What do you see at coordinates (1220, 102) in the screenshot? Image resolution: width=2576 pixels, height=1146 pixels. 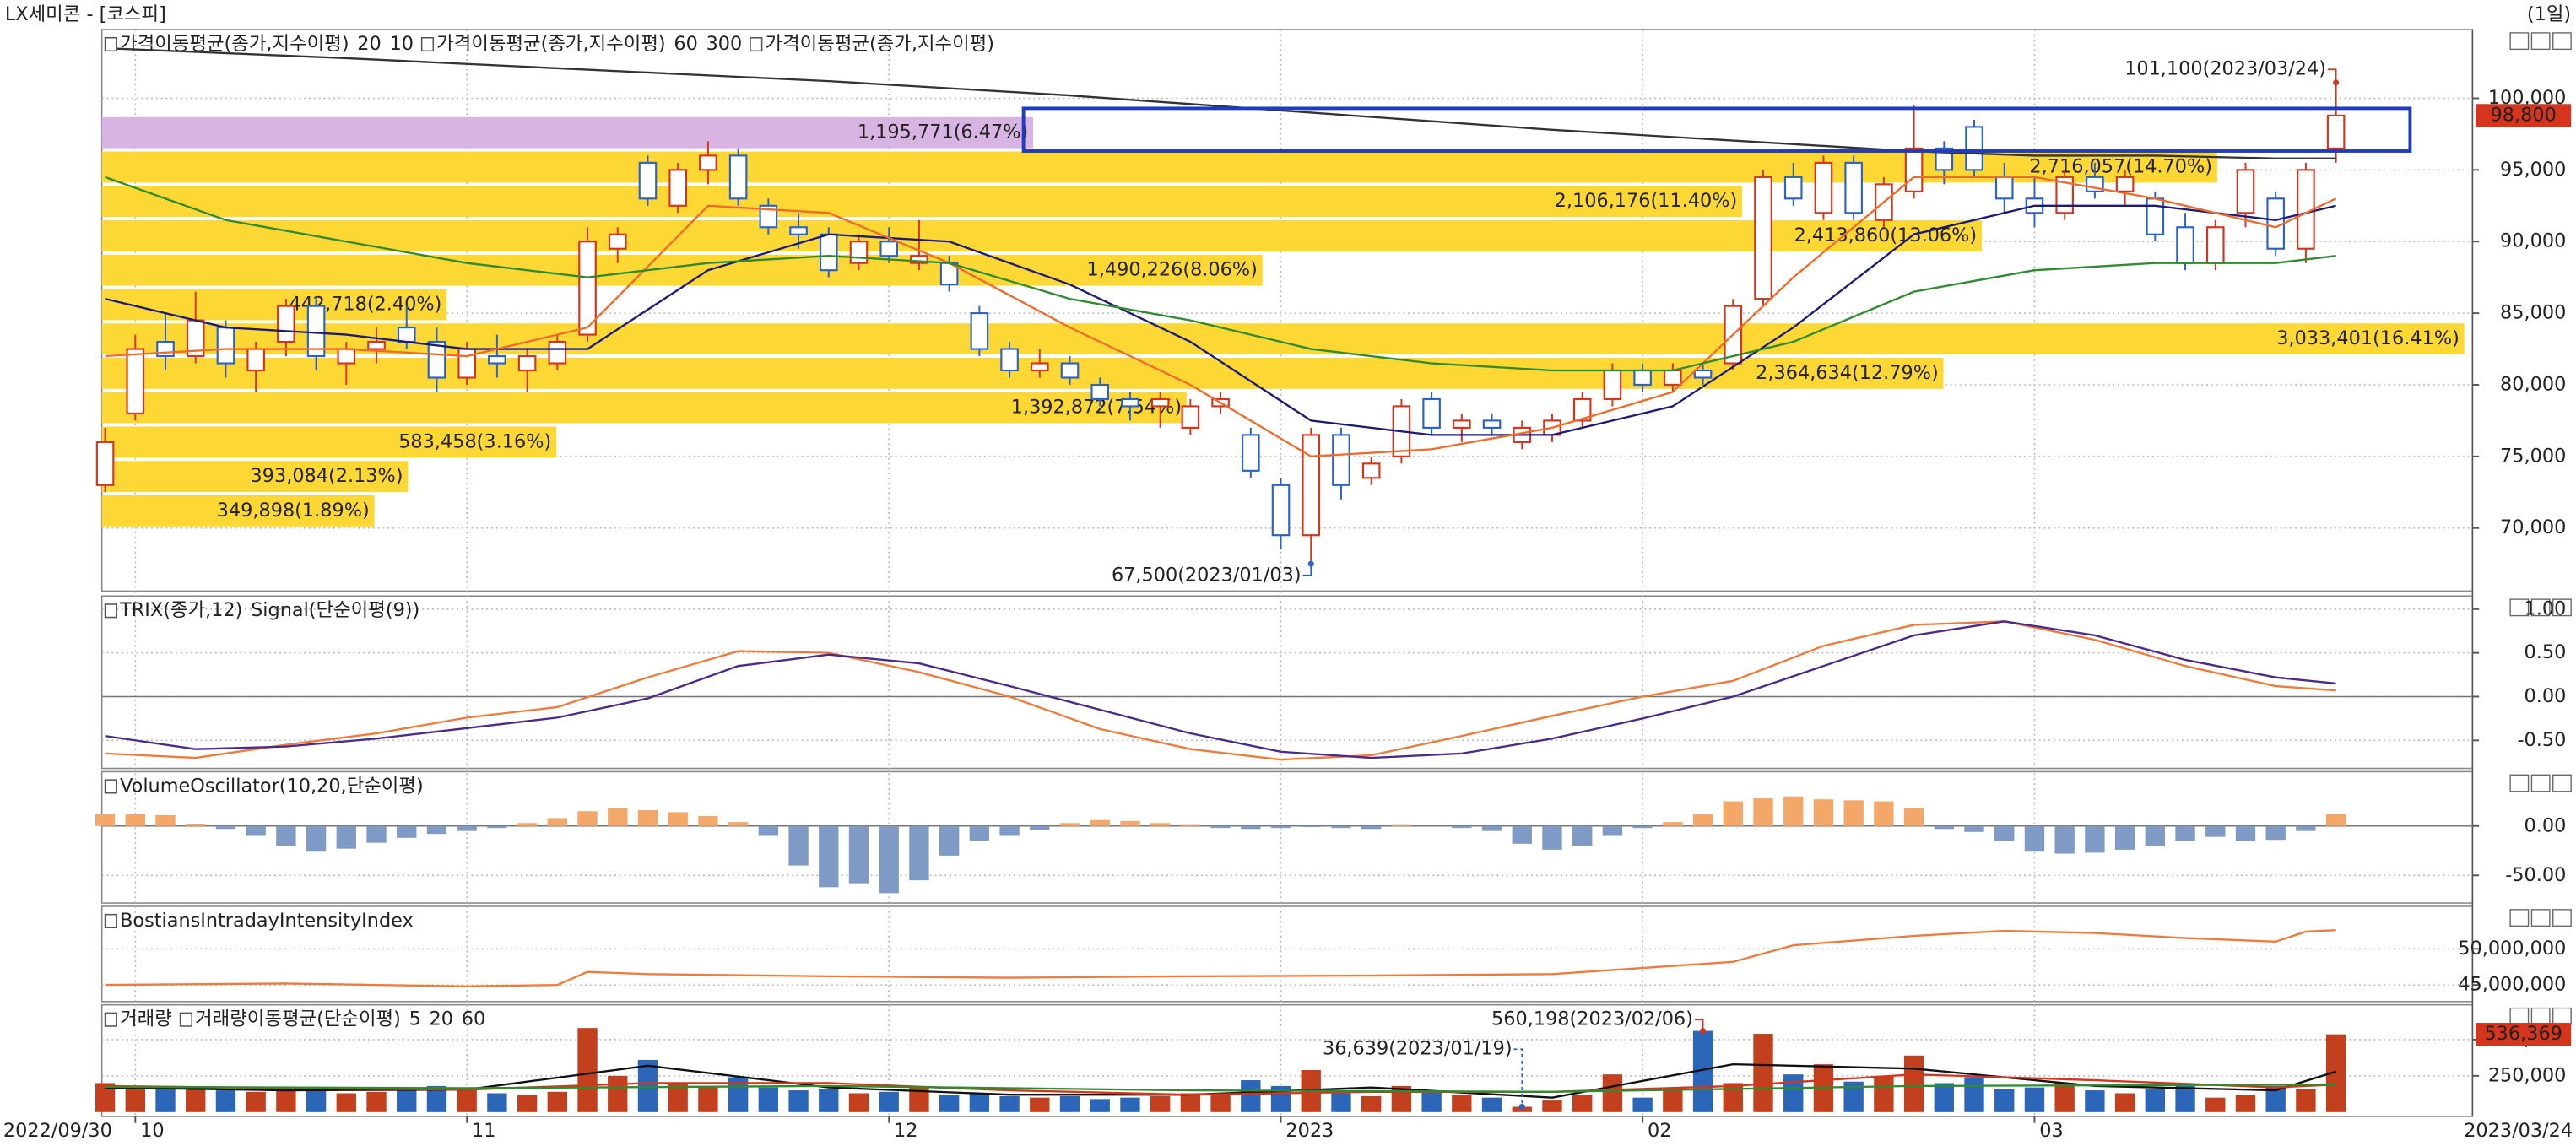 I see `moving-average-line` at bounding box center [1220, 102].